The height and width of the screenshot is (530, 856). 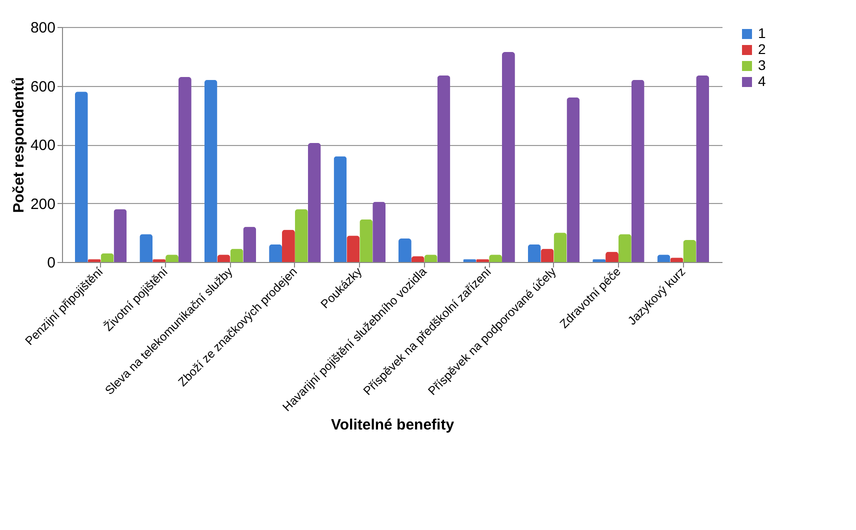 I want to click on legend-label: 3, so click(x=762, y=65).